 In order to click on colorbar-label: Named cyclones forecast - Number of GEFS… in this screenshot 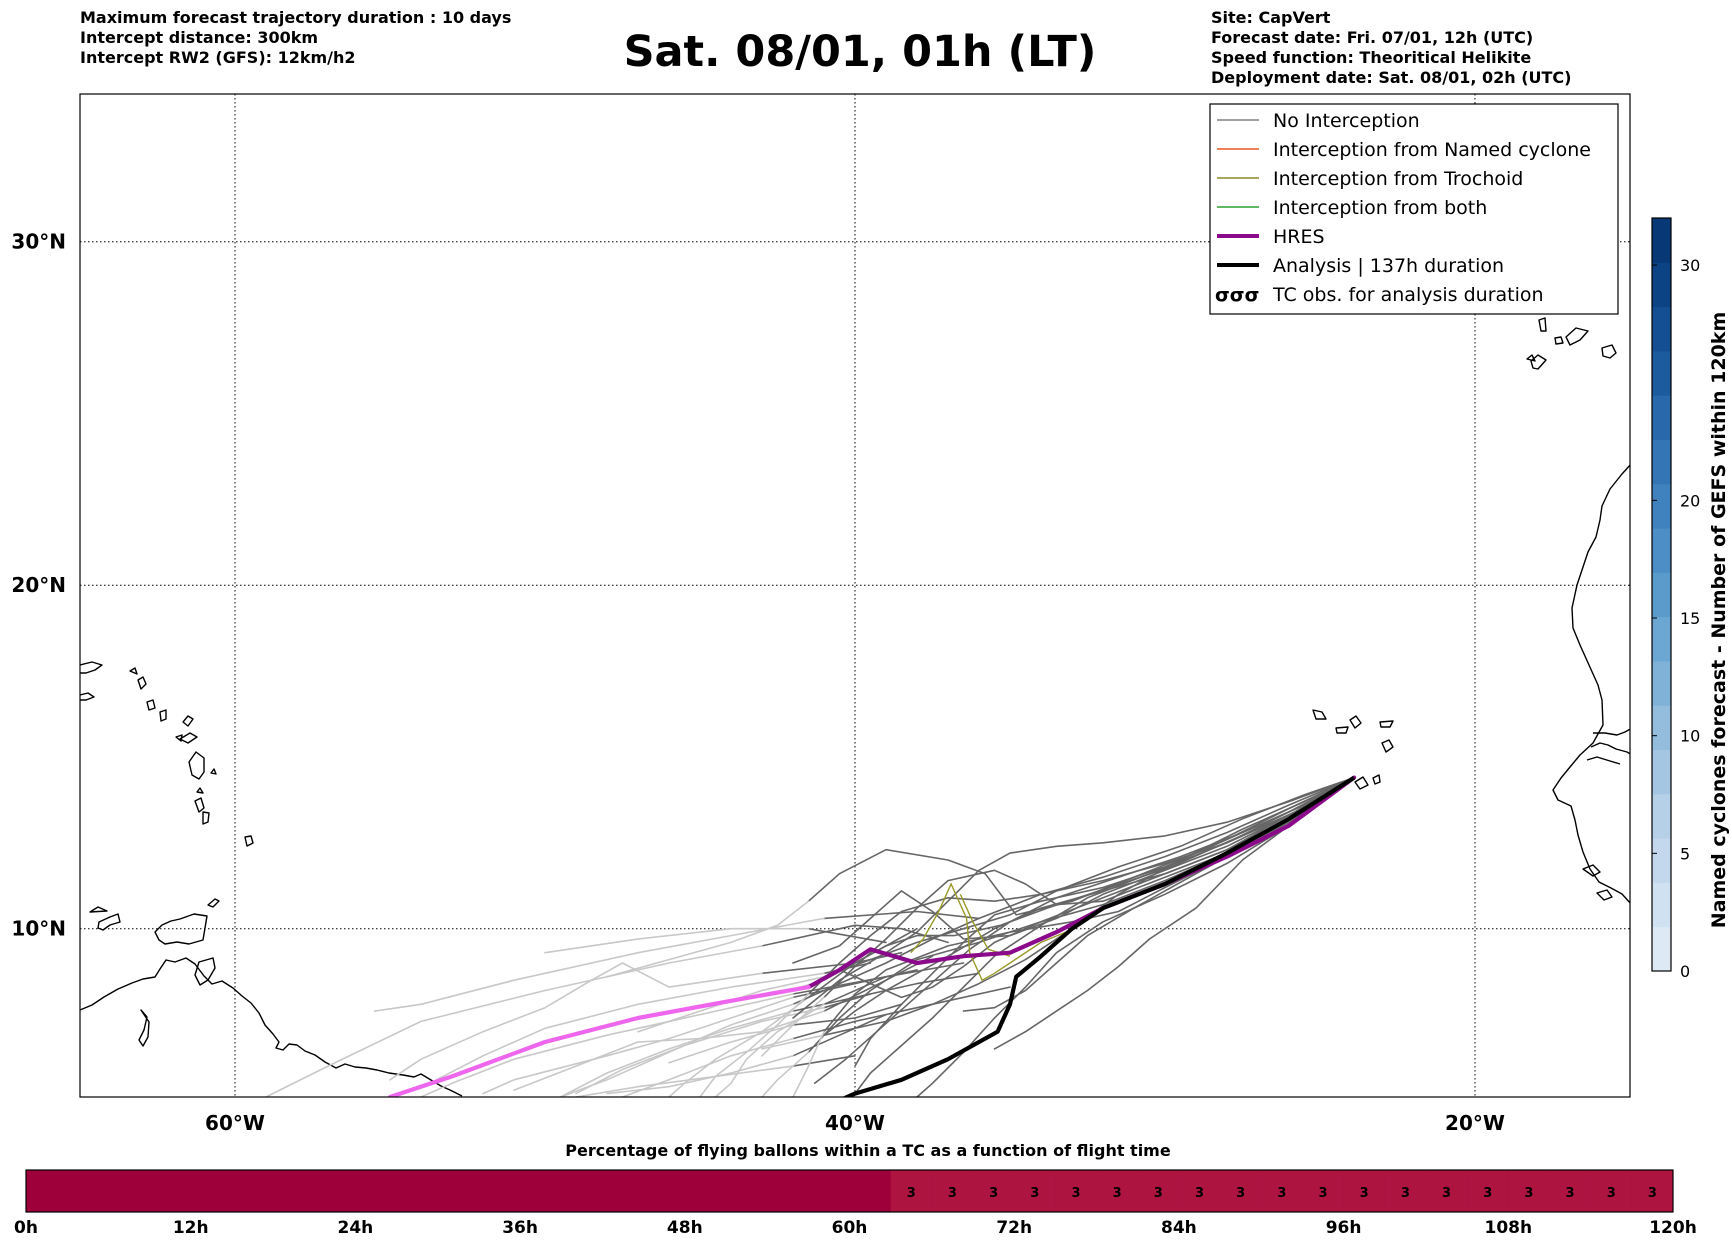, I will do `click(1719, 620)`.